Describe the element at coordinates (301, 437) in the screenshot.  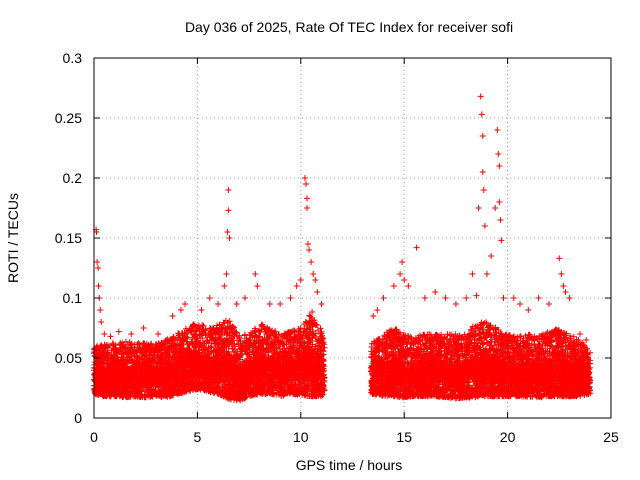
I see `x-tick-label: 10` at that location.